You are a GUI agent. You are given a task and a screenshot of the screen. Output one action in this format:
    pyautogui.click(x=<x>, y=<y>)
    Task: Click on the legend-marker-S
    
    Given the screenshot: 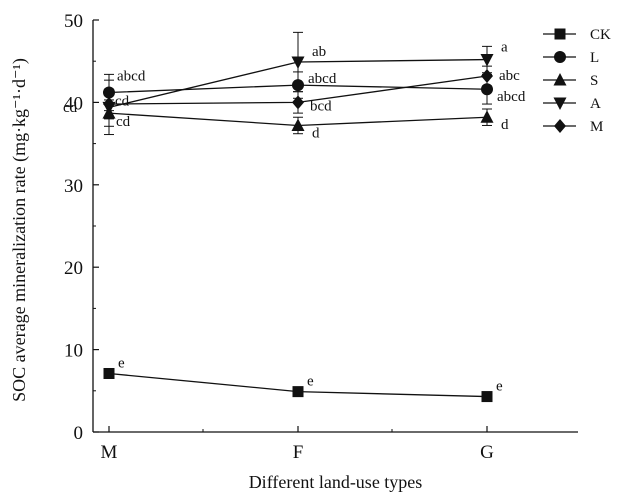 What is the action you would take?
    pyautogui.click(x=560, y=79)
    